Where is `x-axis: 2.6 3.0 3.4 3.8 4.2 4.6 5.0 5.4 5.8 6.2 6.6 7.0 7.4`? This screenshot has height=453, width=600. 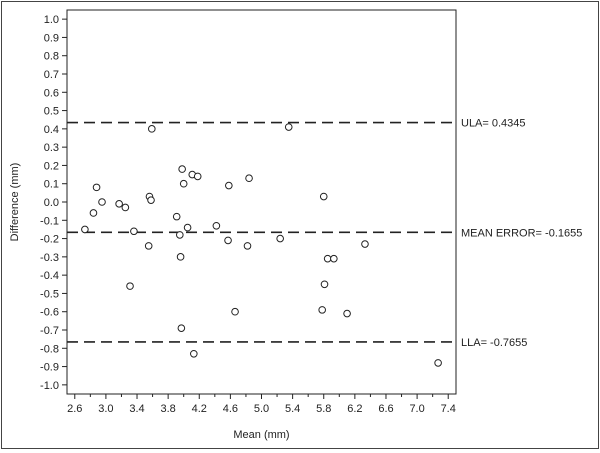
x-axis: 2.6 3.0 3.4 3.8 4.2 4.6 5.0 5.4 5.8 6.2 6.6 7.0 7.4 is located at coordinates (261, 404).